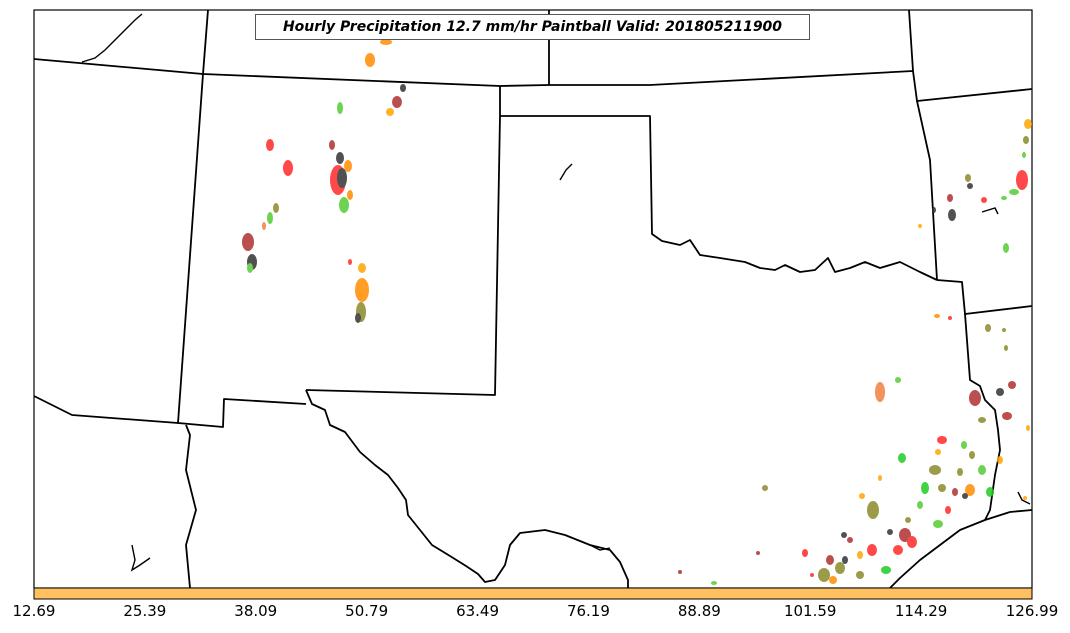 Image resolution: width=1070 pixels, height=633 pixels. What do you see at coordinates (256, 611) in the screenshot?
I see `colorbar-tick-label: 38.09` at bounding box center [256, 611].